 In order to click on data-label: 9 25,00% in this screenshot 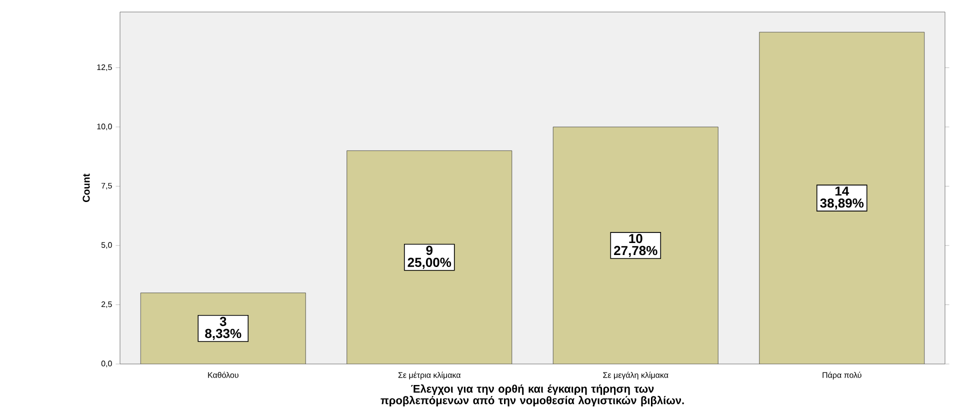, I will do `click(430, 257)`.